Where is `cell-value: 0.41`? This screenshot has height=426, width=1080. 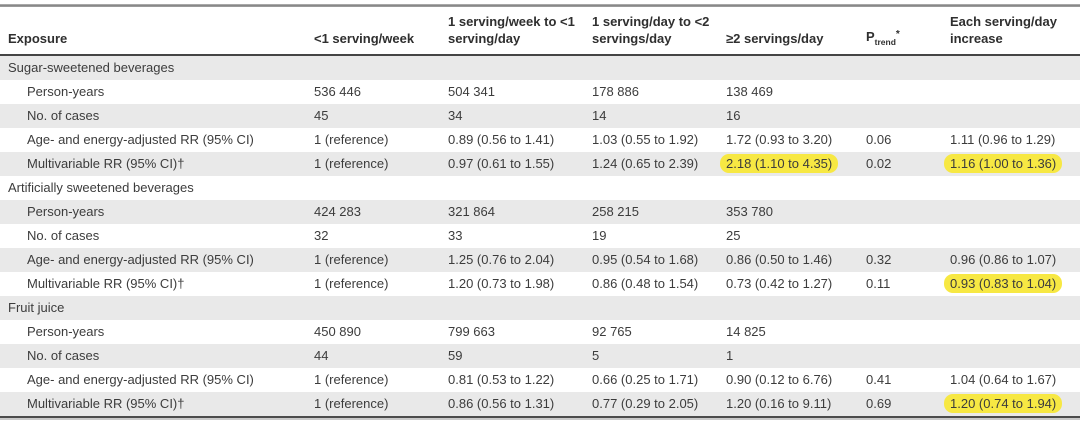
cell-value: 0.41 is located at coordinates (879, 379).